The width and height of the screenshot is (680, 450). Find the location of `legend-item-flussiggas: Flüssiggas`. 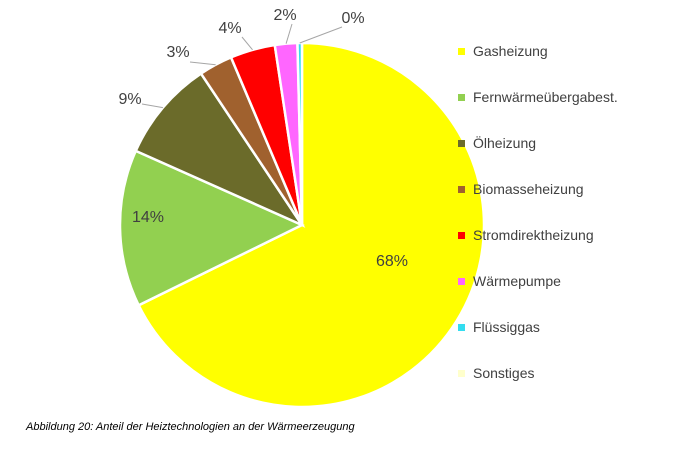

legend-item-flussiggas: Flüssiggas is located at coordinates (538, 327).